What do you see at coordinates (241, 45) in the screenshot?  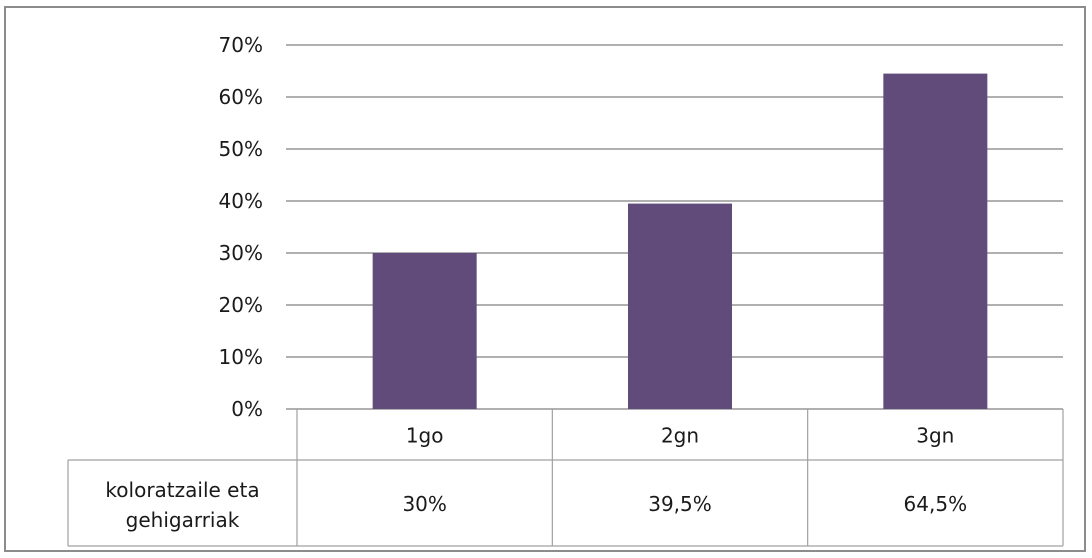 I see `y-tick-label: 70%` at bounding box center [241, 45].